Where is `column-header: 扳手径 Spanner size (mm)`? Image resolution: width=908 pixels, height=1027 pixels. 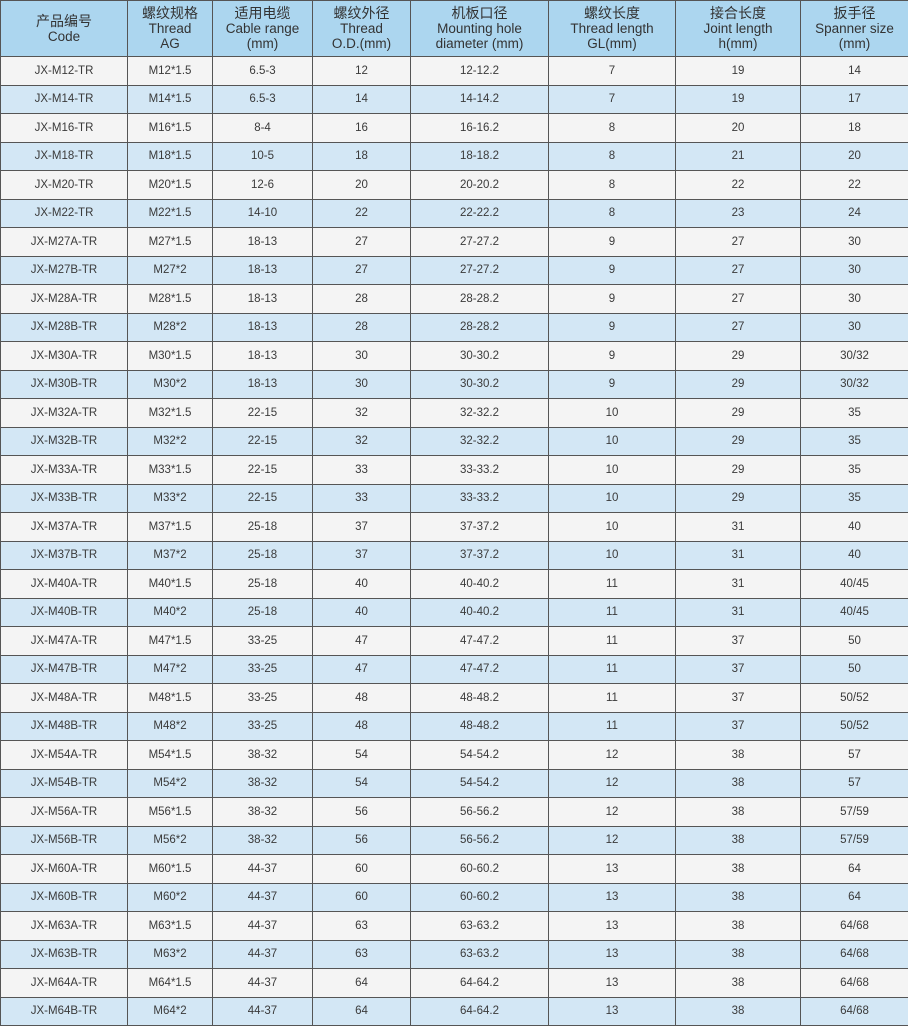 column-header: 扳手径 Spanner size (mm) is located at coordinates (854, 28).